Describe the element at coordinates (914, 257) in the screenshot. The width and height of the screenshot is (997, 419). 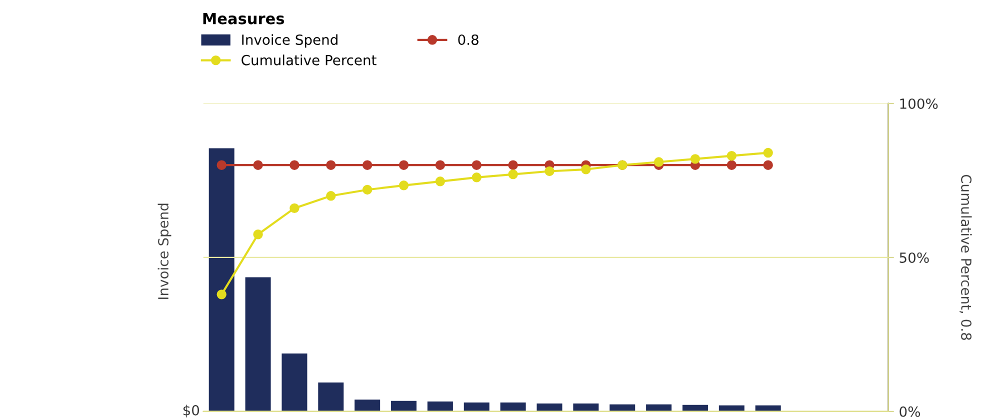
I see `y2-tick-label: 50%` at that location.